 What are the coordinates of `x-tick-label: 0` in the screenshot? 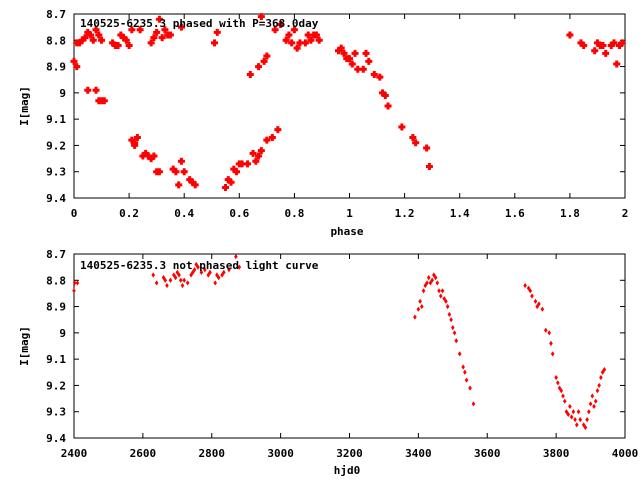 It's located at (74, 213).